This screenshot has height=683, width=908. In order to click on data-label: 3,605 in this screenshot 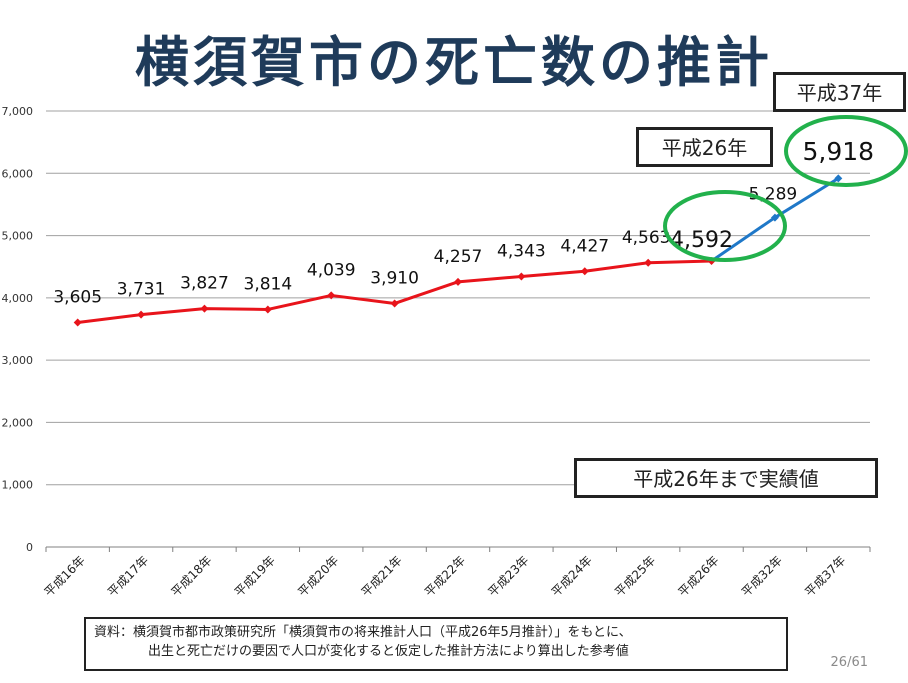, I will do `click(77, 297)`.